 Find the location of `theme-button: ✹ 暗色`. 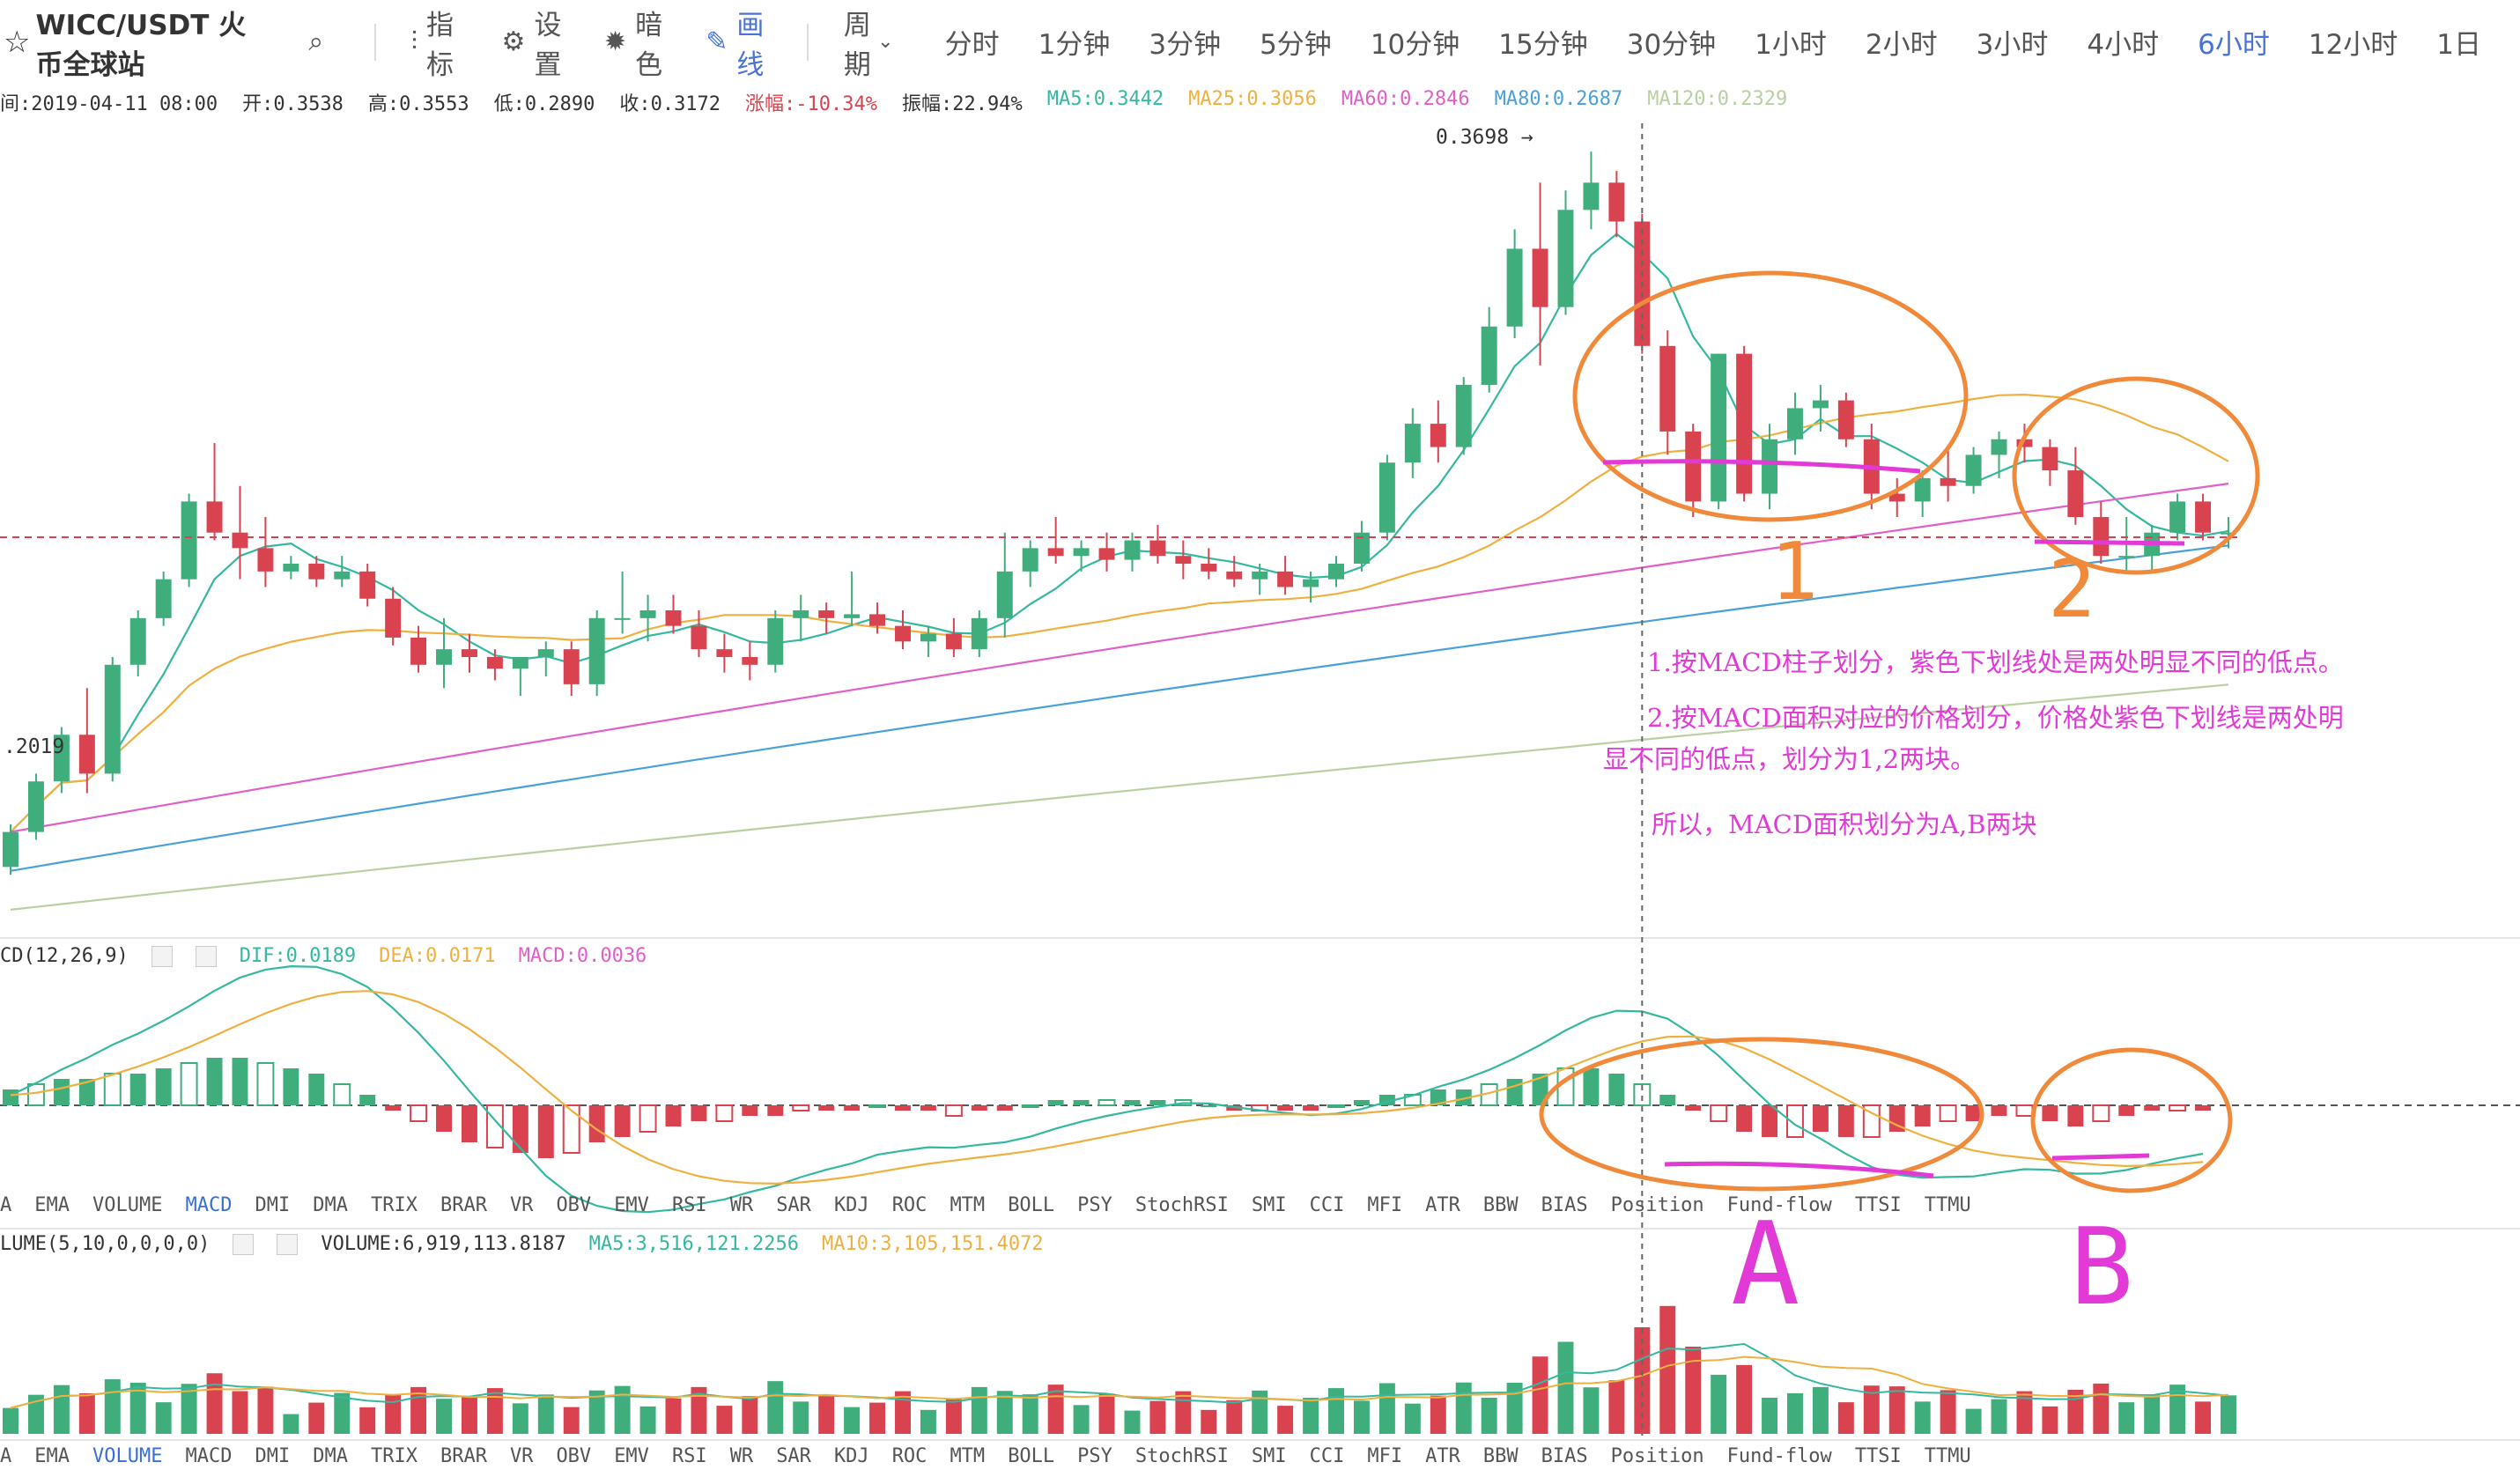

theme-button: ✹ 暗色 is located at coordinates (633, 42).